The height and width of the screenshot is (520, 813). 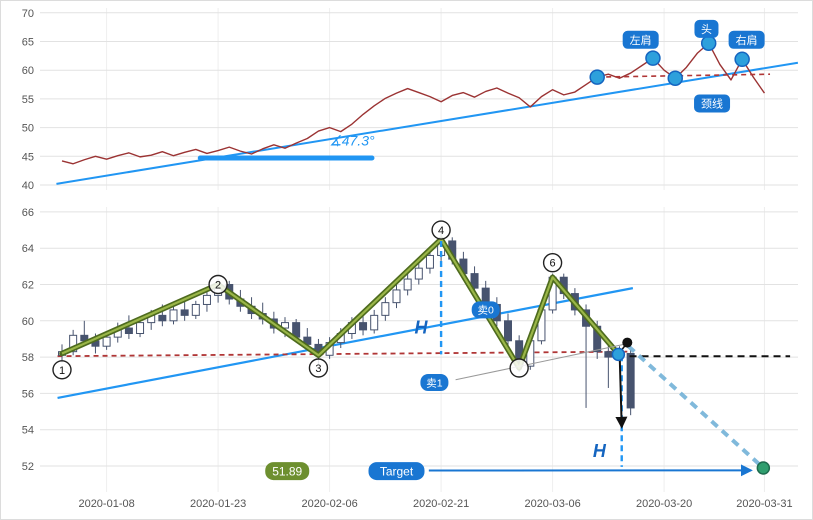 I want to click on sell-badge-text: 卖0, so click(x=486, y=311).